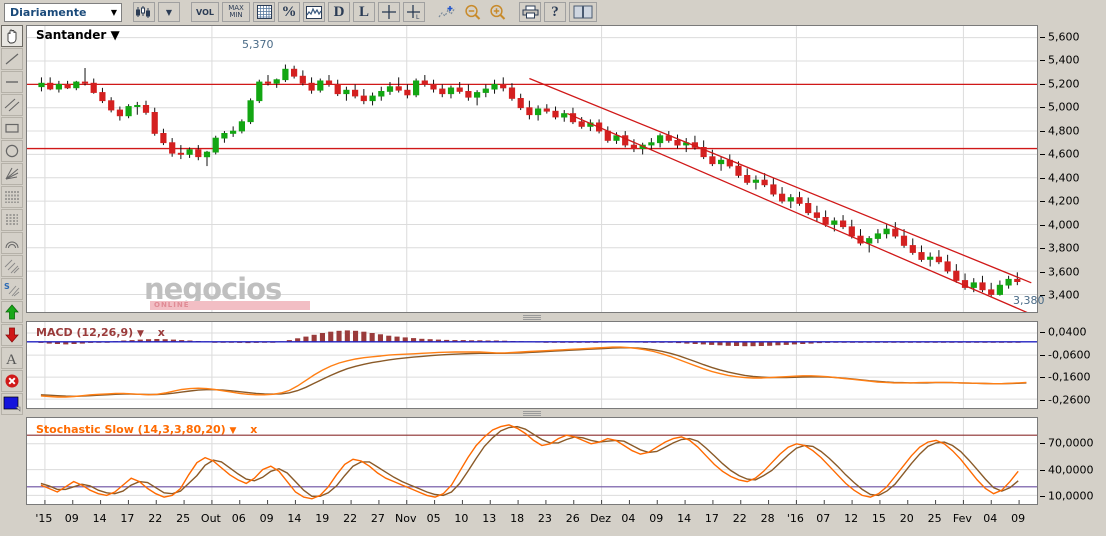 This screenshot has height=536, width=1106. Describe the element at coordinates (131, 429) in the screenshot. I see `stochastic-label: Stochastic Slow (14,3,3,80,20)` at that location.